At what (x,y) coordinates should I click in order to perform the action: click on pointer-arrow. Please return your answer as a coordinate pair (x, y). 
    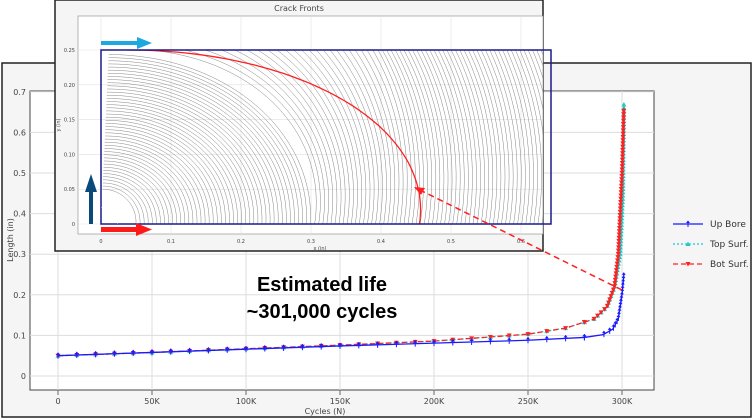
    Looking at the image, I should click on (518, 239).